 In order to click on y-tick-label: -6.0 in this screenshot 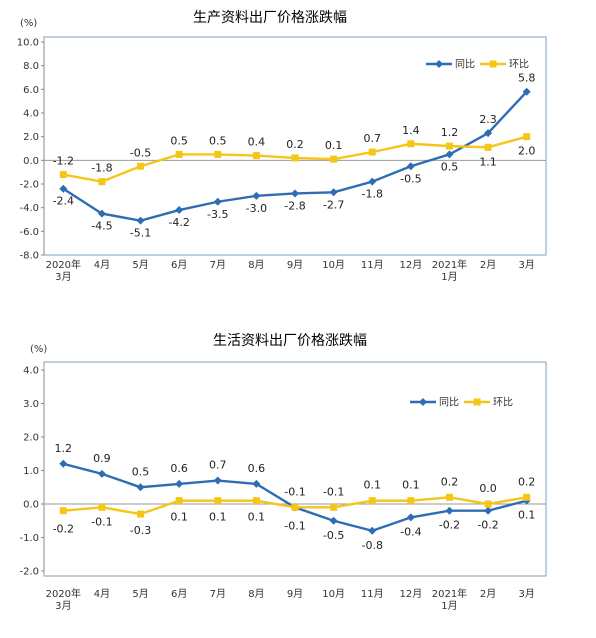, I will do `click(29, 232)`.